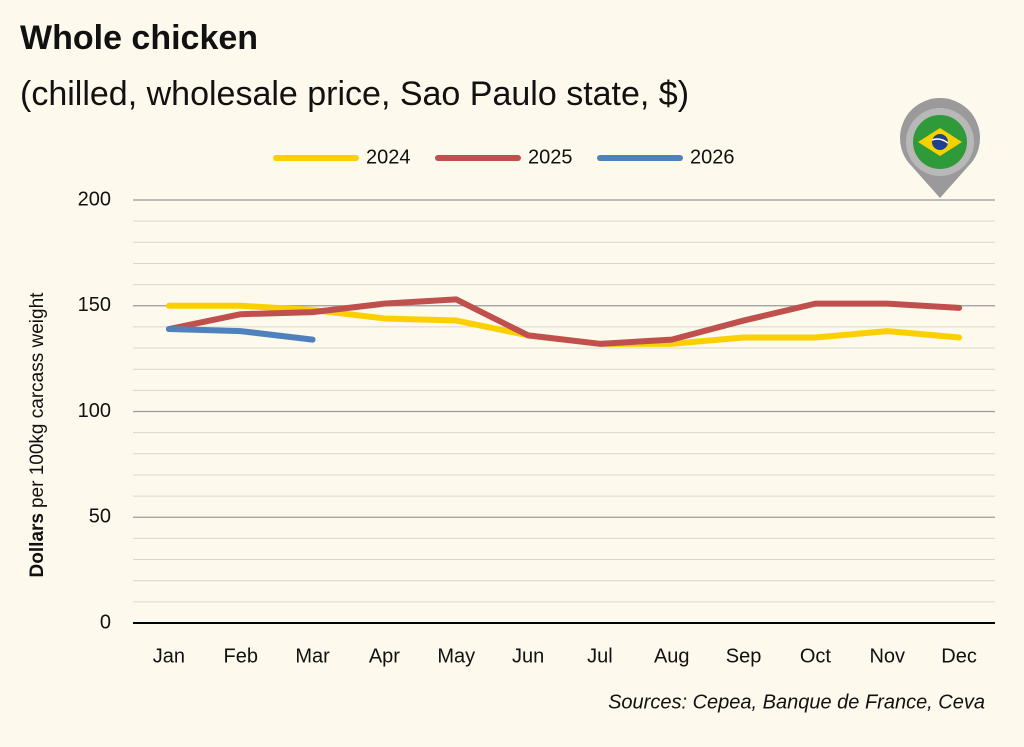 The image size is (1024, 747). I want to click on x-tick-label: Aug, so click(672, 656).